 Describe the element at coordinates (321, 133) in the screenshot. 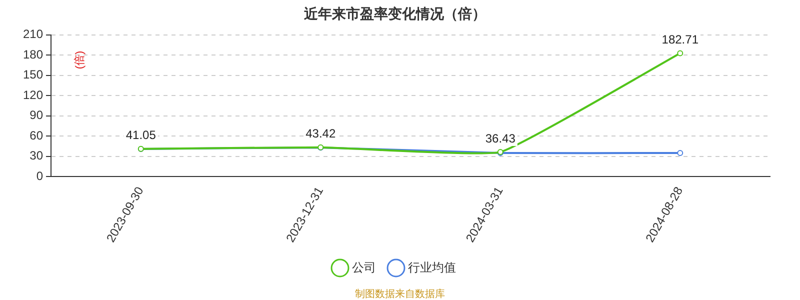

I see `data-label: 43.42` at that location.